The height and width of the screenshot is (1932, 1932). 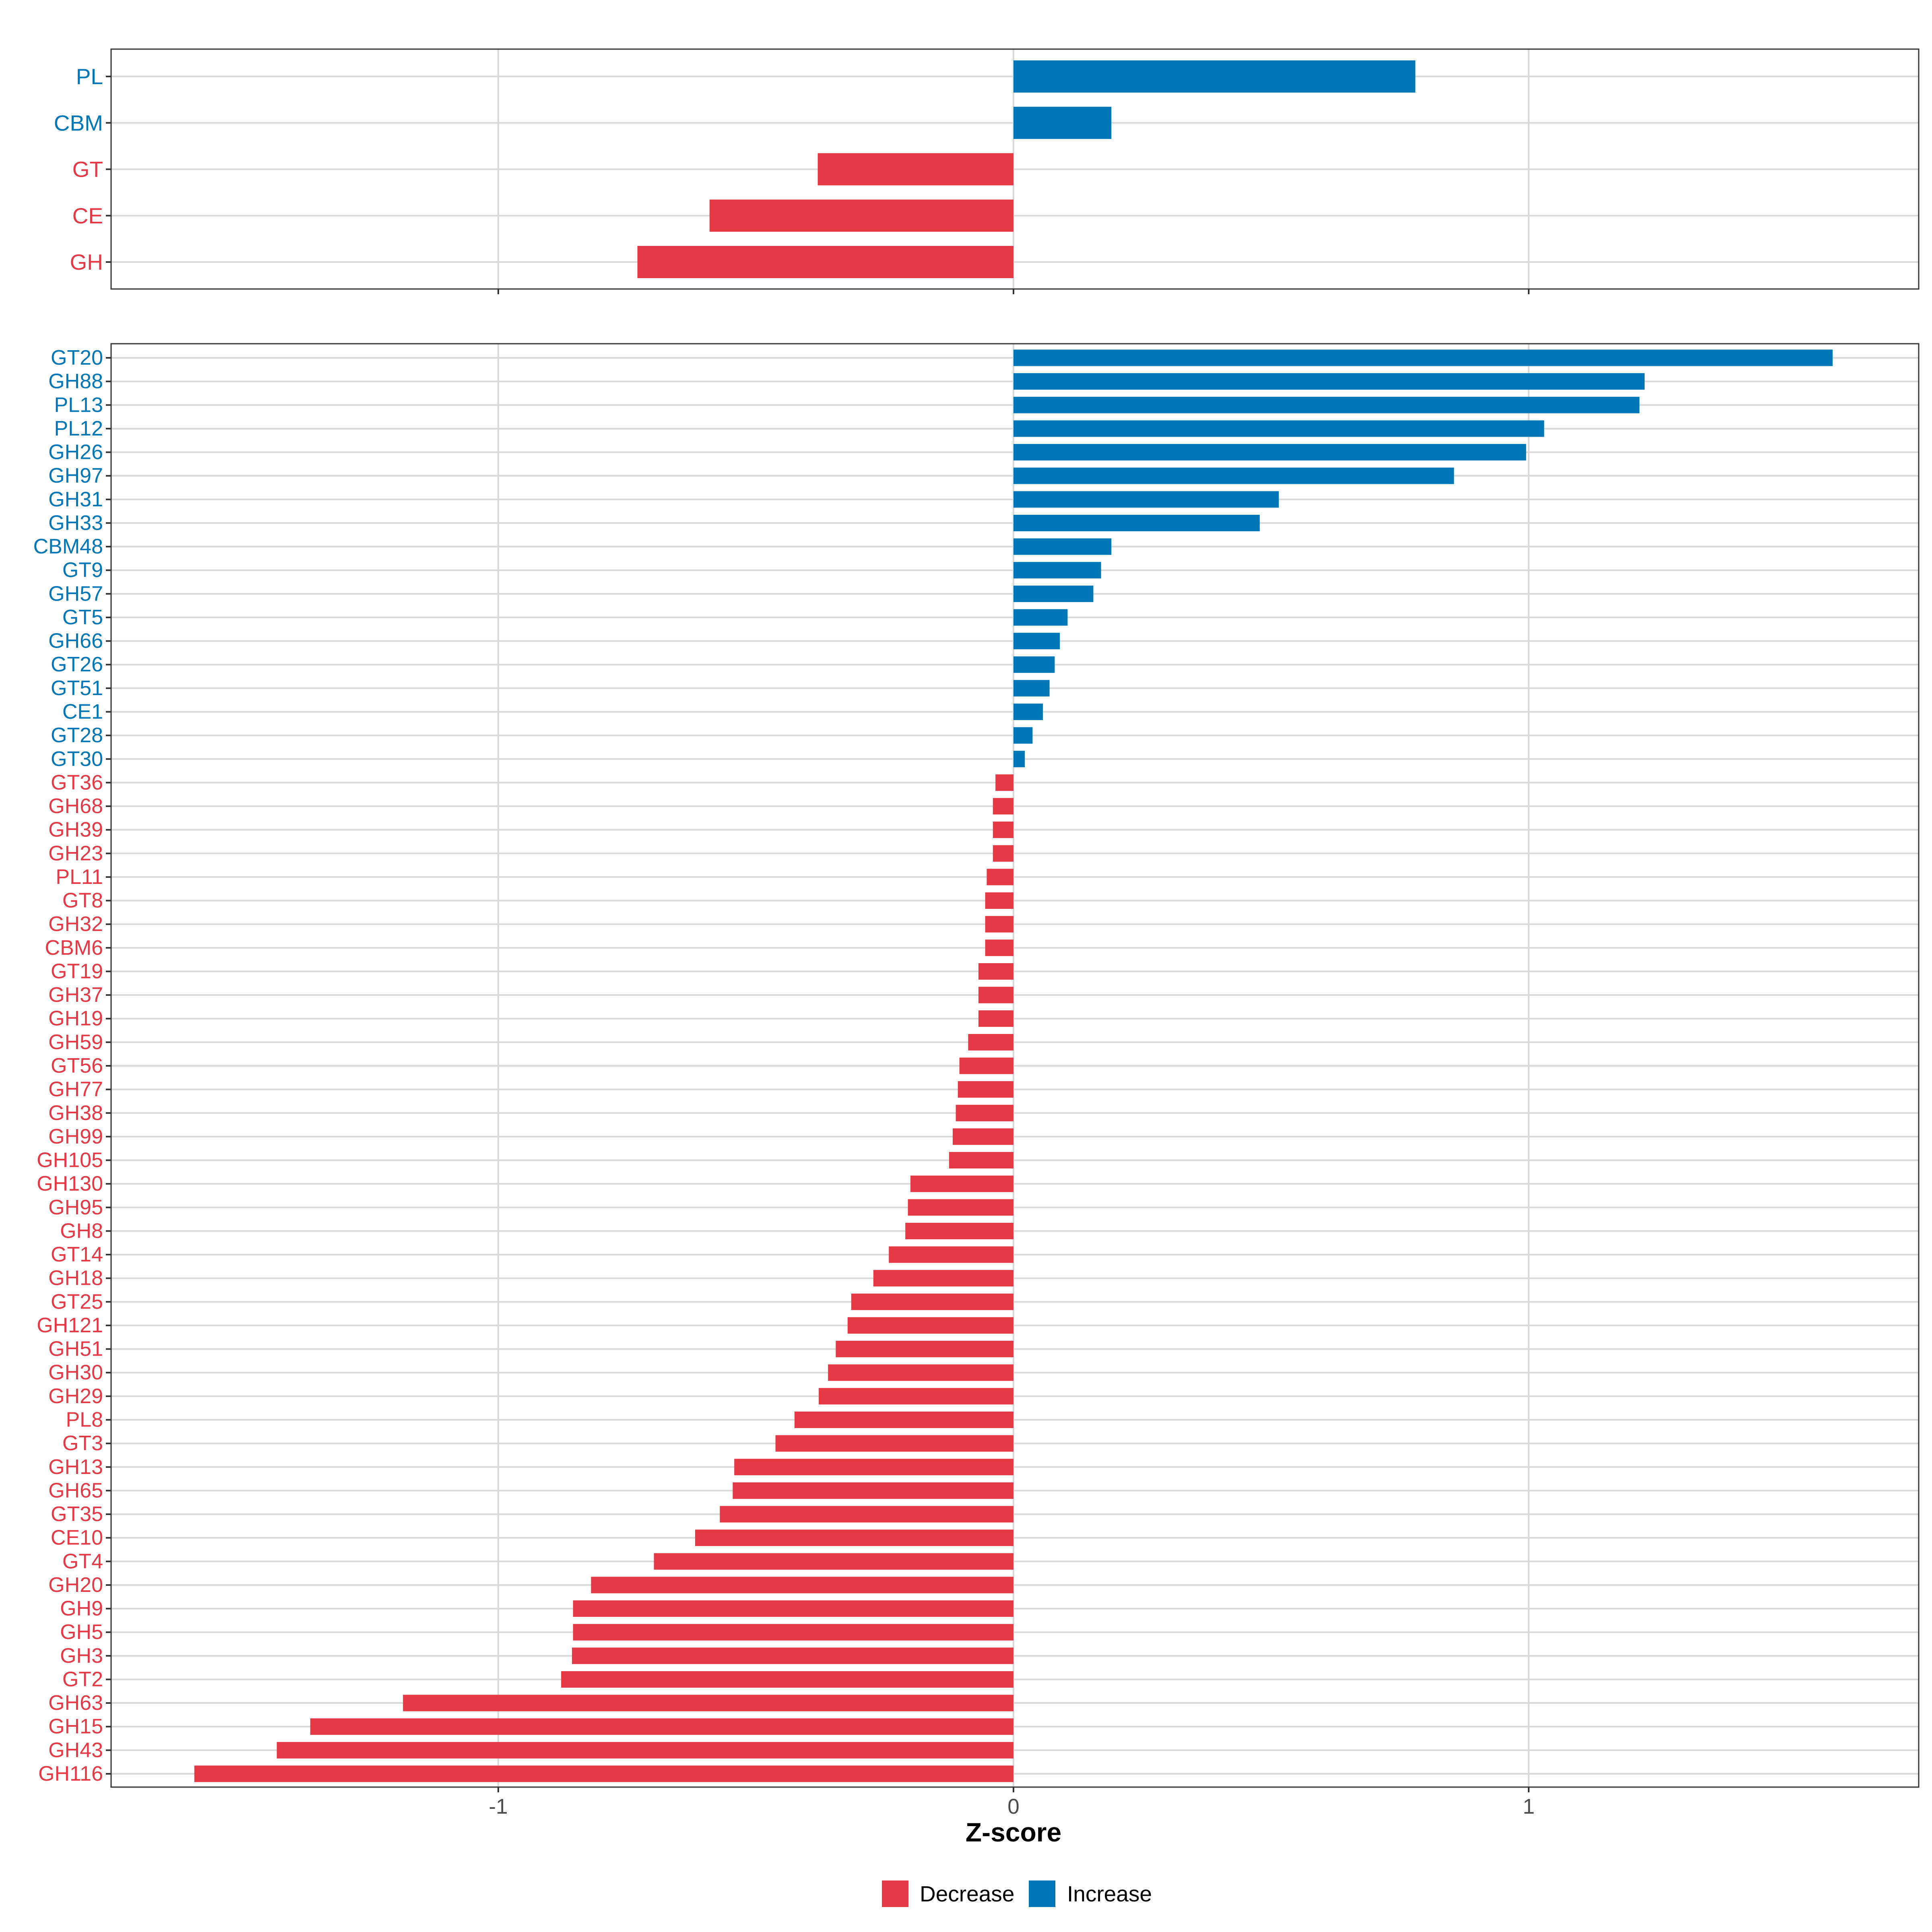 What do you see at coordinates (1003, 830) in the screenshot?
I see `bar-gh39` at bounding box center [1003, 830].